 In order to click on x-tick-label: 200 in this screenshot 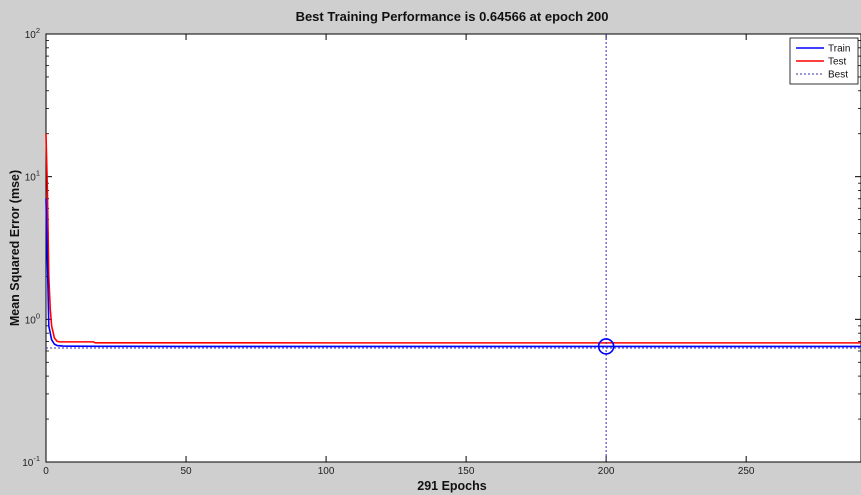, I will do `click(606, 471)`.